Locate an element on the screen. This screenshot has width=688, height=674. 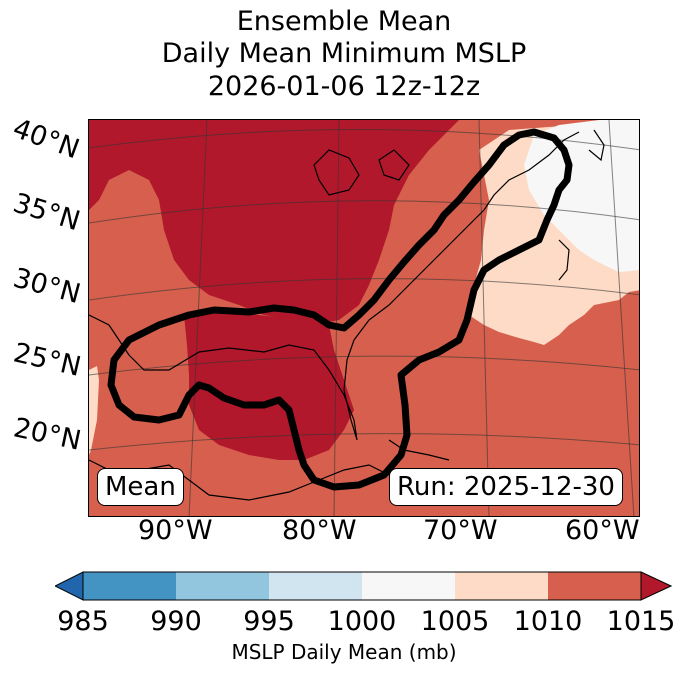
fill-1000-1005-west is located at coordinates (94, 410).